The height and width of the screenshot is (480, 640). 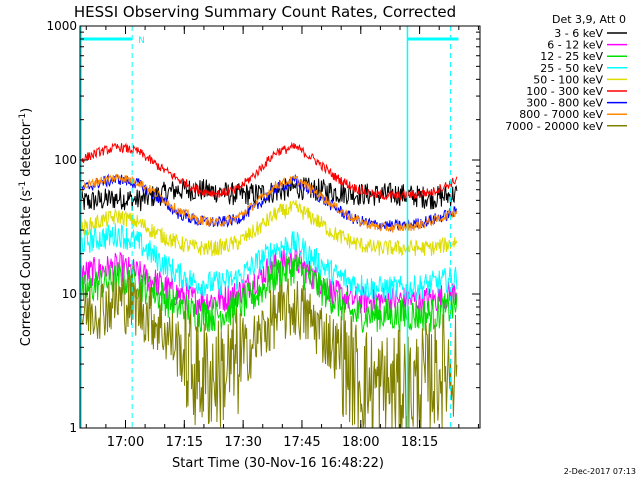 I want to click on x-tick-label-5: 18:15, so click(x=419, y=442).